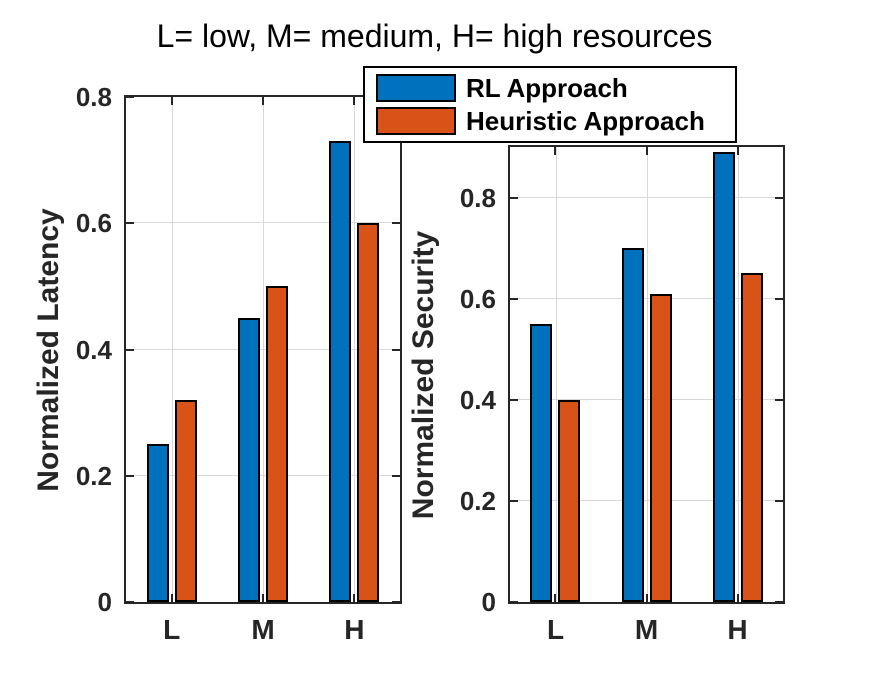  I want to click on legend-row-heuristic-approach: Heuristic Approach, so click(555, 121).